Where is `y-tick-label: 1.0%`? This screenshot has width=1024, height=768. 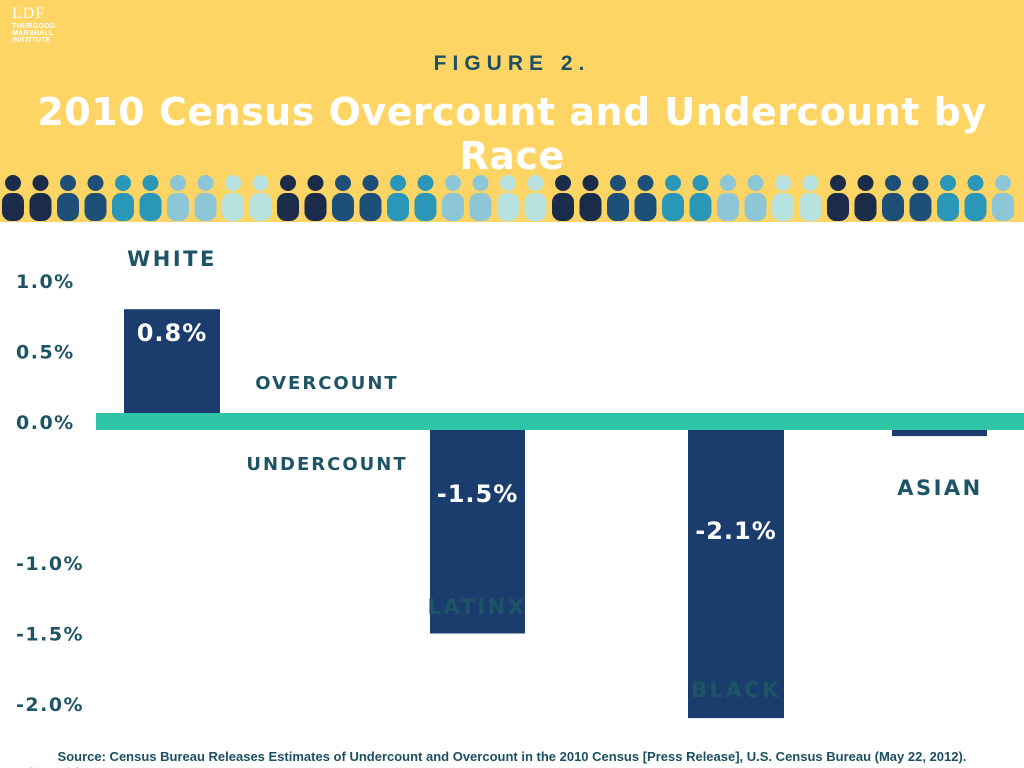
y-tick-label: 1.0% is located at coordinates (45, 282).